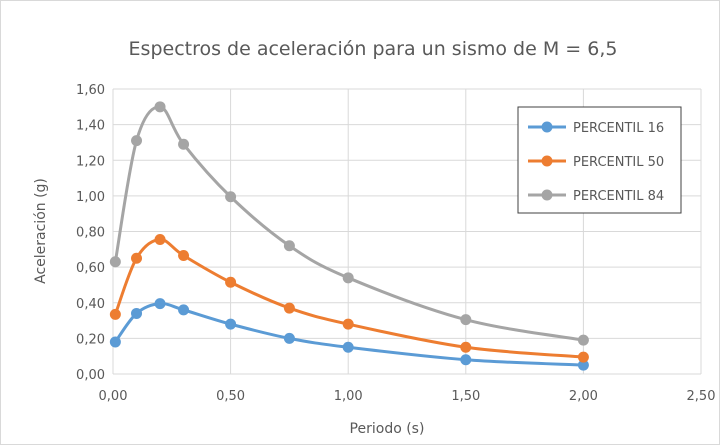  What do you see at coordinates (90, 233) in the screenshot?
I see `y-tick-label: 0,80` at bounding box center [90, 233].